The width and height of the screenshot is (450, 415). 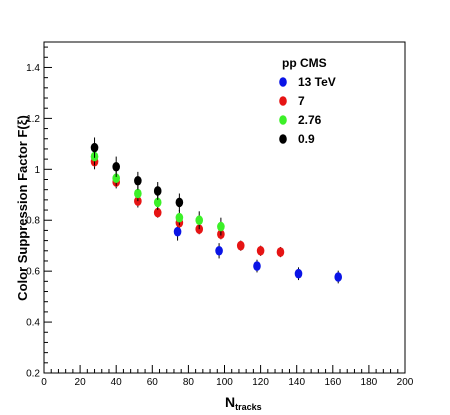 I want to click on x-tick-label: 200, so click(x=405, y=382).